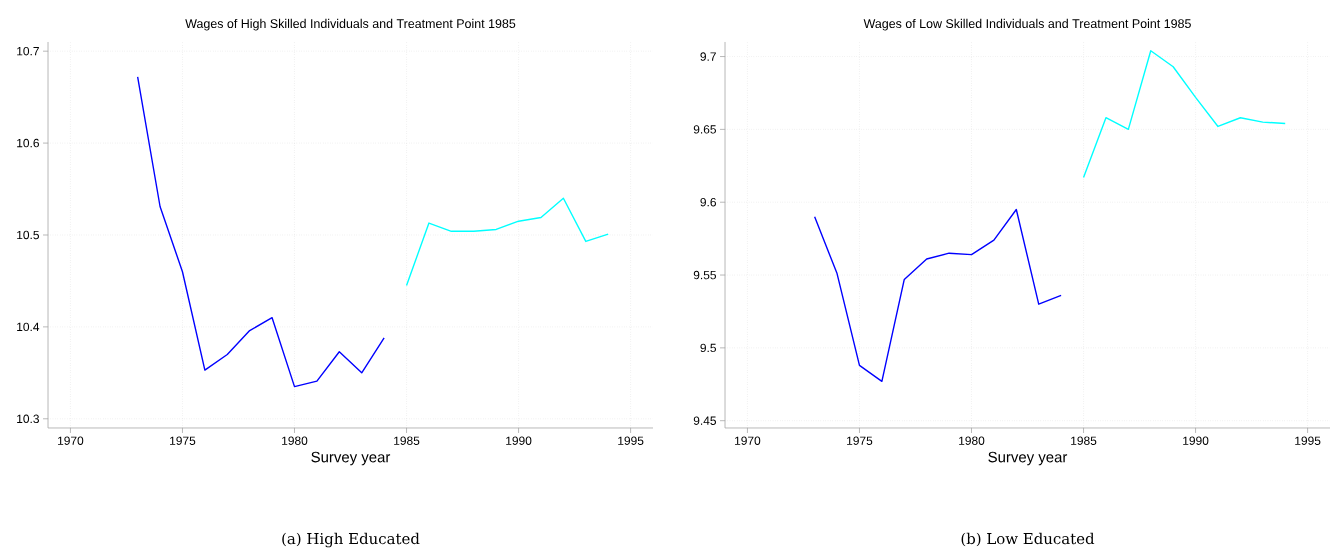  Describe the element at coordinates (708, 56) in the screenshot. I see `y-tick-label: 9.7` at that location.